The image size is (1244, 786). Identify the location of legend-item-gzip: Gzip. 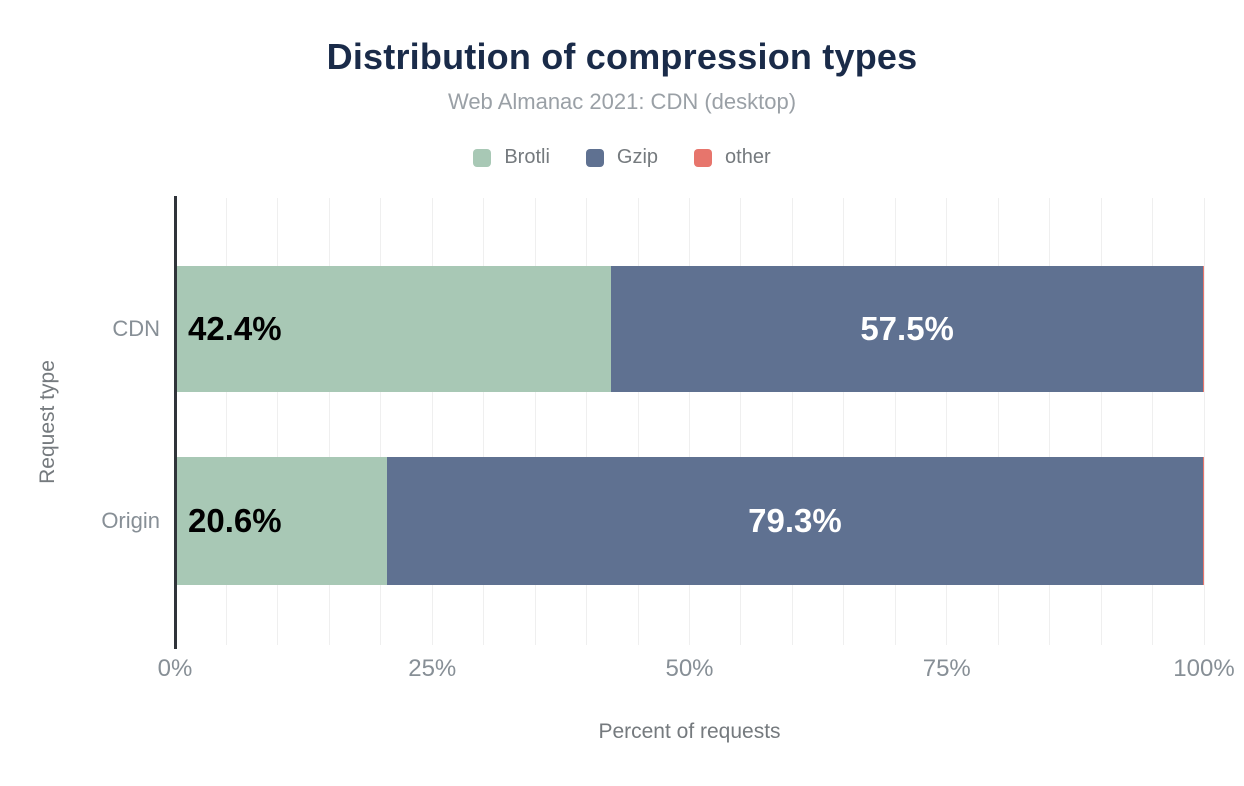
(622, 157).